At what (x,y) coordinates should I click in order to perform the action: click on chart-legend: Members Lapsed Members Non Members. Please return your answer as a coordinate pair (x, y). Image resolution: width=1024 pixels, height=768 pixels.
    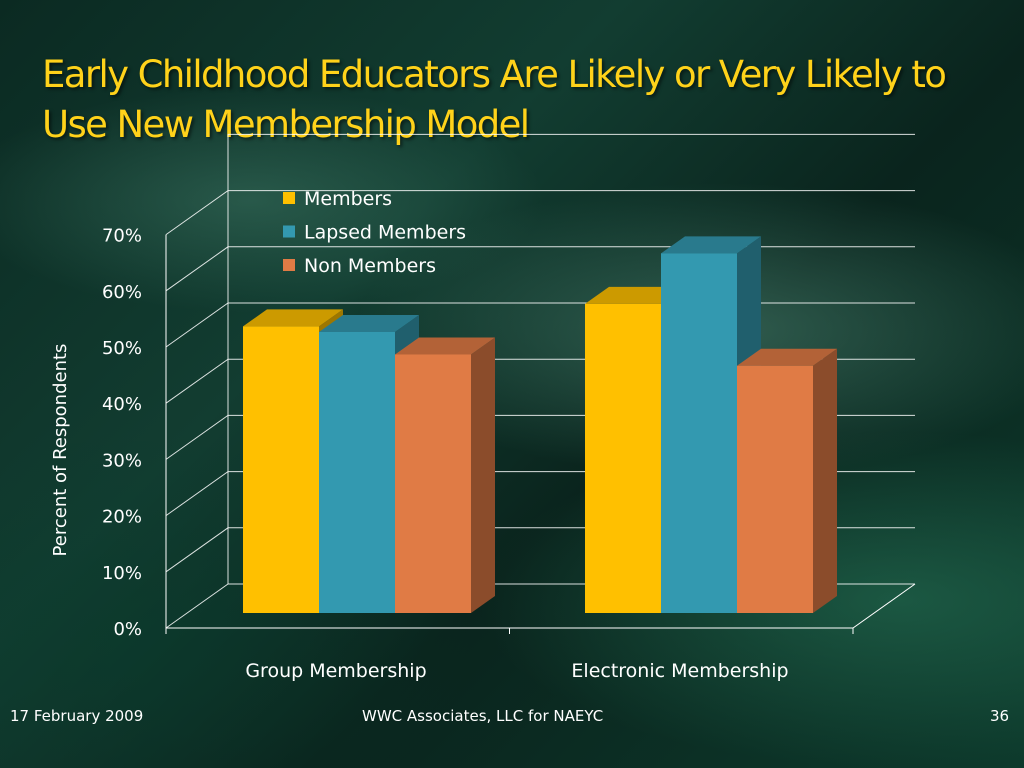
    Looking at the image, I should click on (374, 232).